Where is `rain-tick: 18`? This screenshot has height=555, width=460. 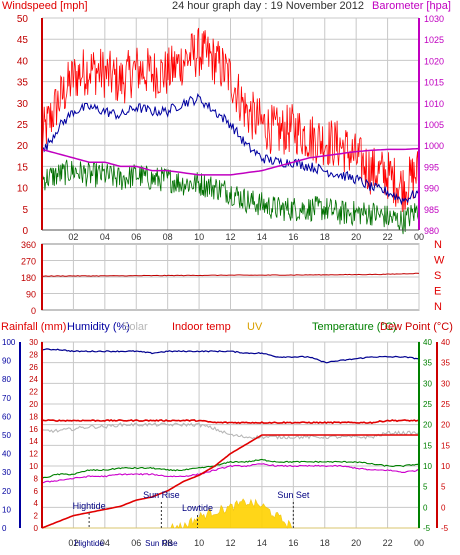 rain-tick: 18 is located at coordinates (33, 416).